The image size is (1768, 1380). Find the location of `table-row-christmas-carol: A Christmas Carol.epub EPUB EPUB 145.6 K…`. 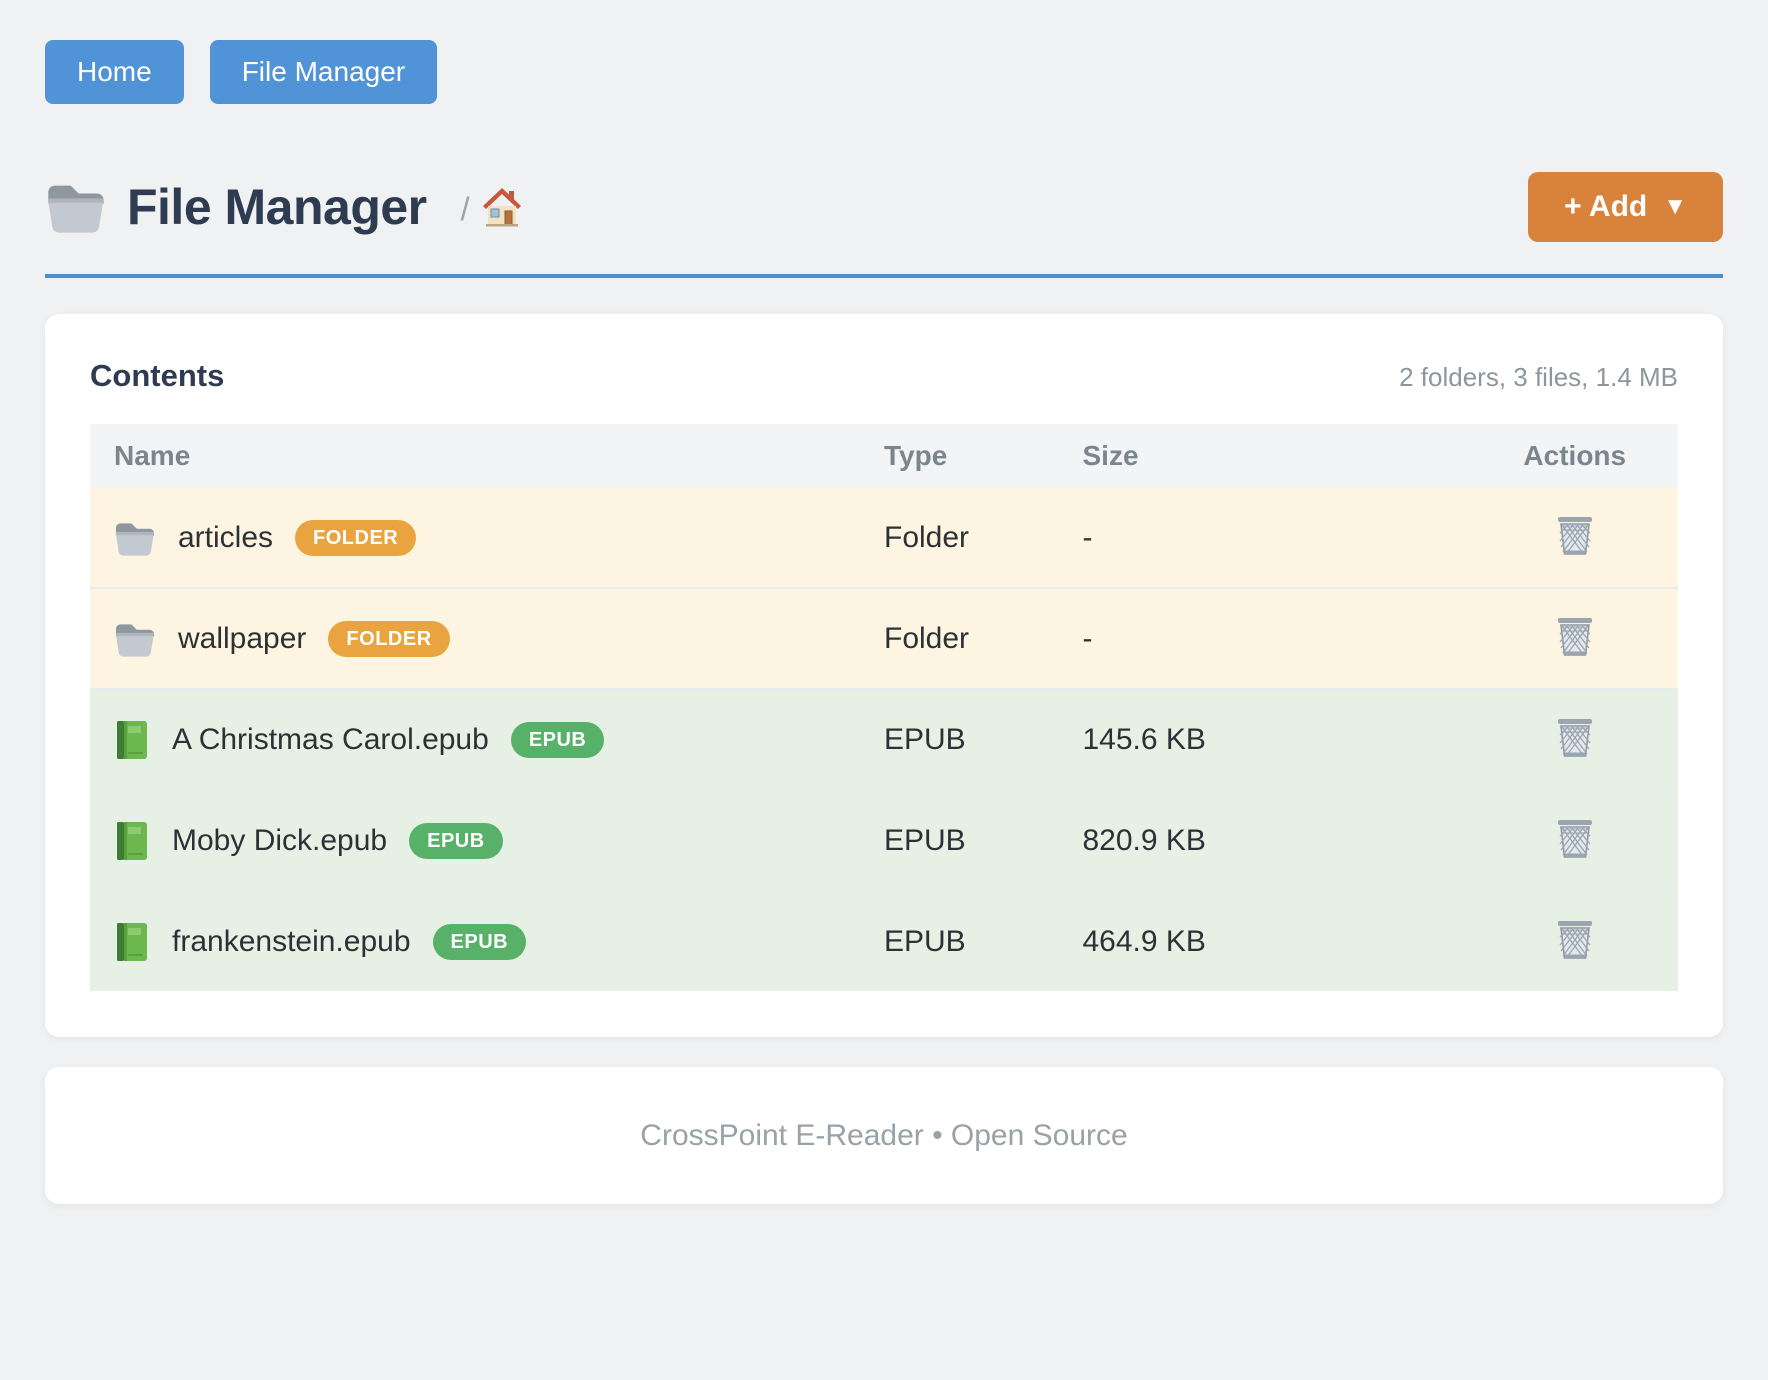

table-row-christmas-carol: A Christmas Carol.epub EPUB EPUB 145.6 K… is located at coordinates (884, 739).